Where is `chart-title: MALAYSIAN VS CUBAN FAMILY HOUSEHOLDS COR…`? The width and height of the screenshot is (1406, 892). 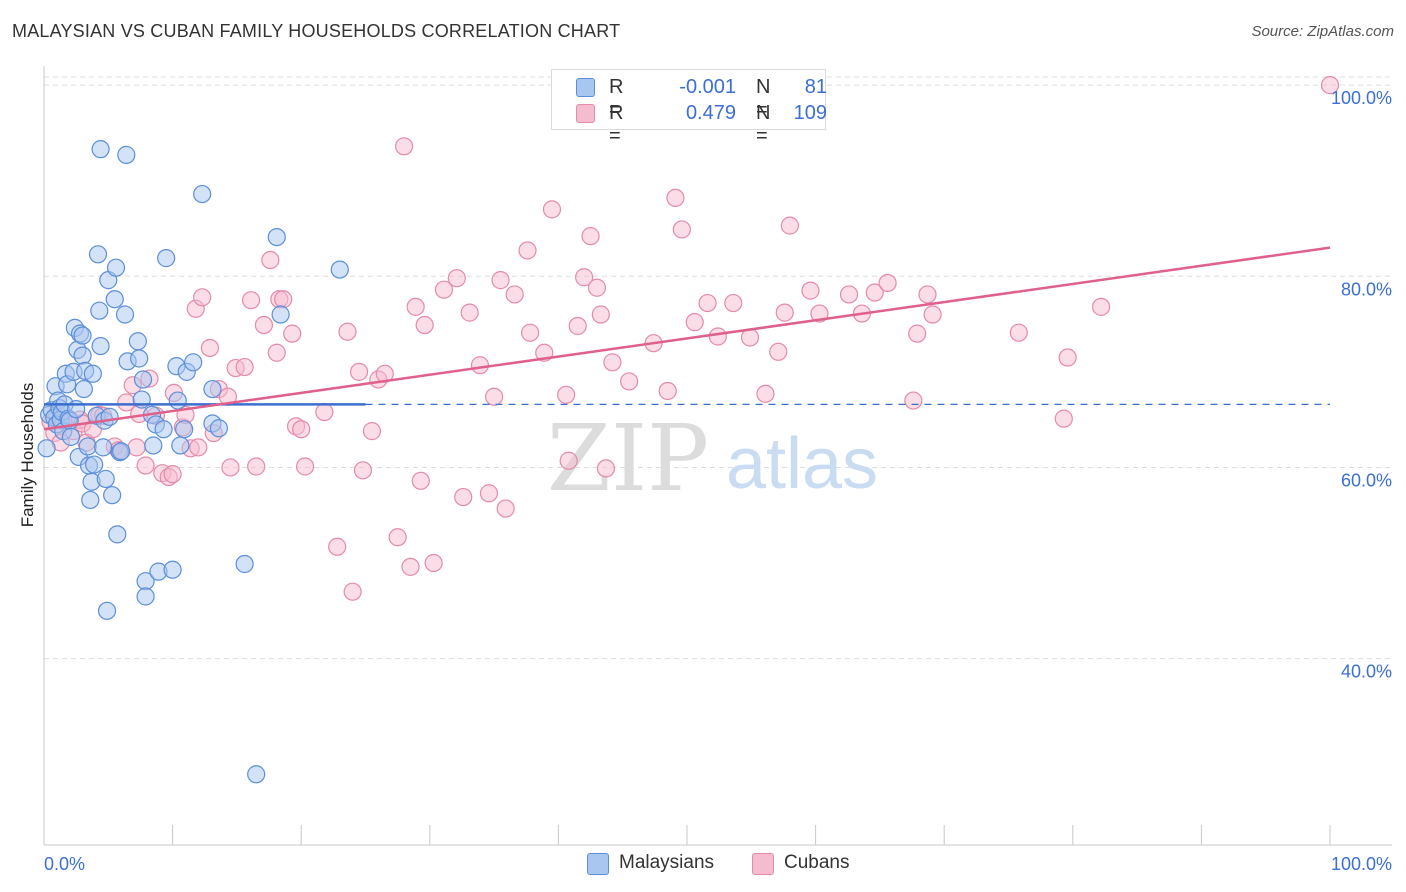
chart-title: MALAYSIAN VS CUBAN FAMILY HOUSEHOLDS COR… is located at coordinates (316, 31).